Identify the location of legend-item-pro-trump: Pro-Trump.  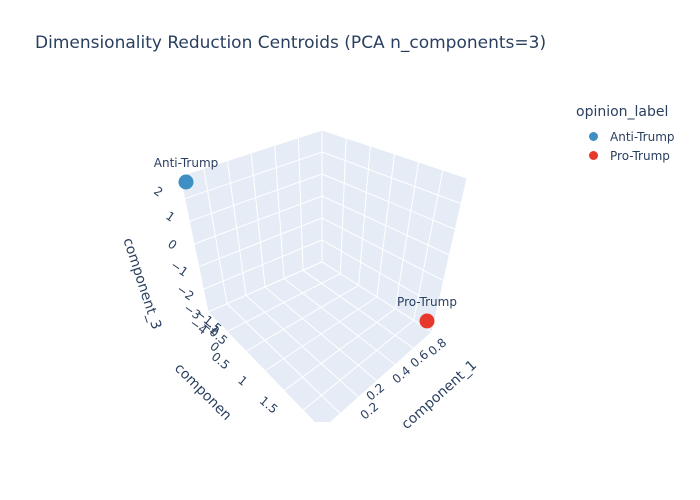
(625, 155).